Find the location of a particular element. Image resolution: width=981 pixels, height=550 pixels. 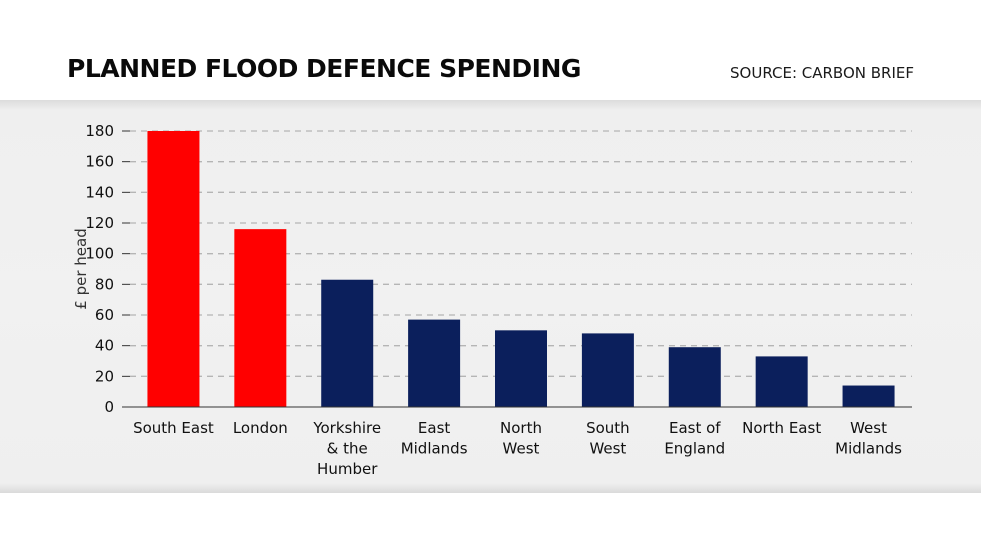

category-label: East Midlands is located at coordinates (434, 438).